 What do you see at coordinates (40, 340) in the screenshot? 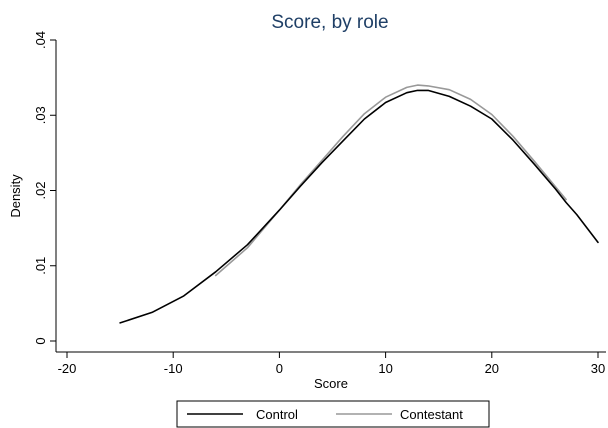
I see `y-tick-label: 0` at bounding box center [40, 340].